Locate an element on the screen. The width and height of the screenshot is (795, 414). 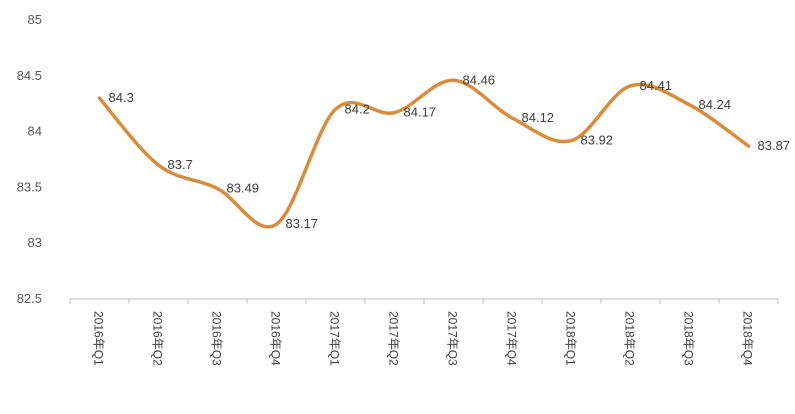
x-category-label: 2016年Q1 is located at coordinates (99, 338).